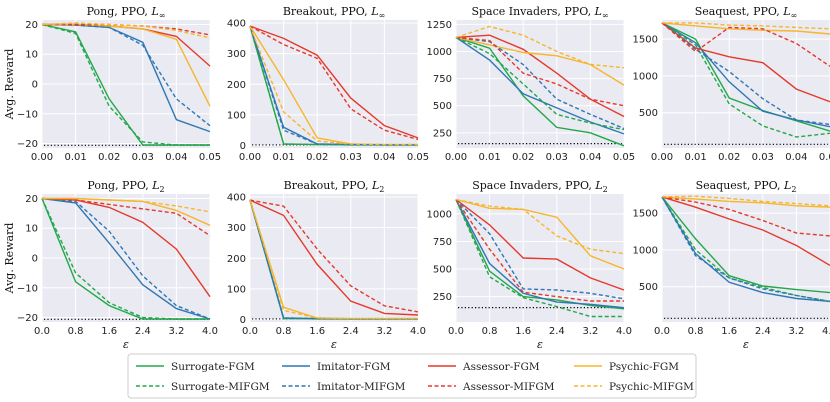 The image size is (830, 402). I want to click on y-tick-label: 750, so click(442, 242).